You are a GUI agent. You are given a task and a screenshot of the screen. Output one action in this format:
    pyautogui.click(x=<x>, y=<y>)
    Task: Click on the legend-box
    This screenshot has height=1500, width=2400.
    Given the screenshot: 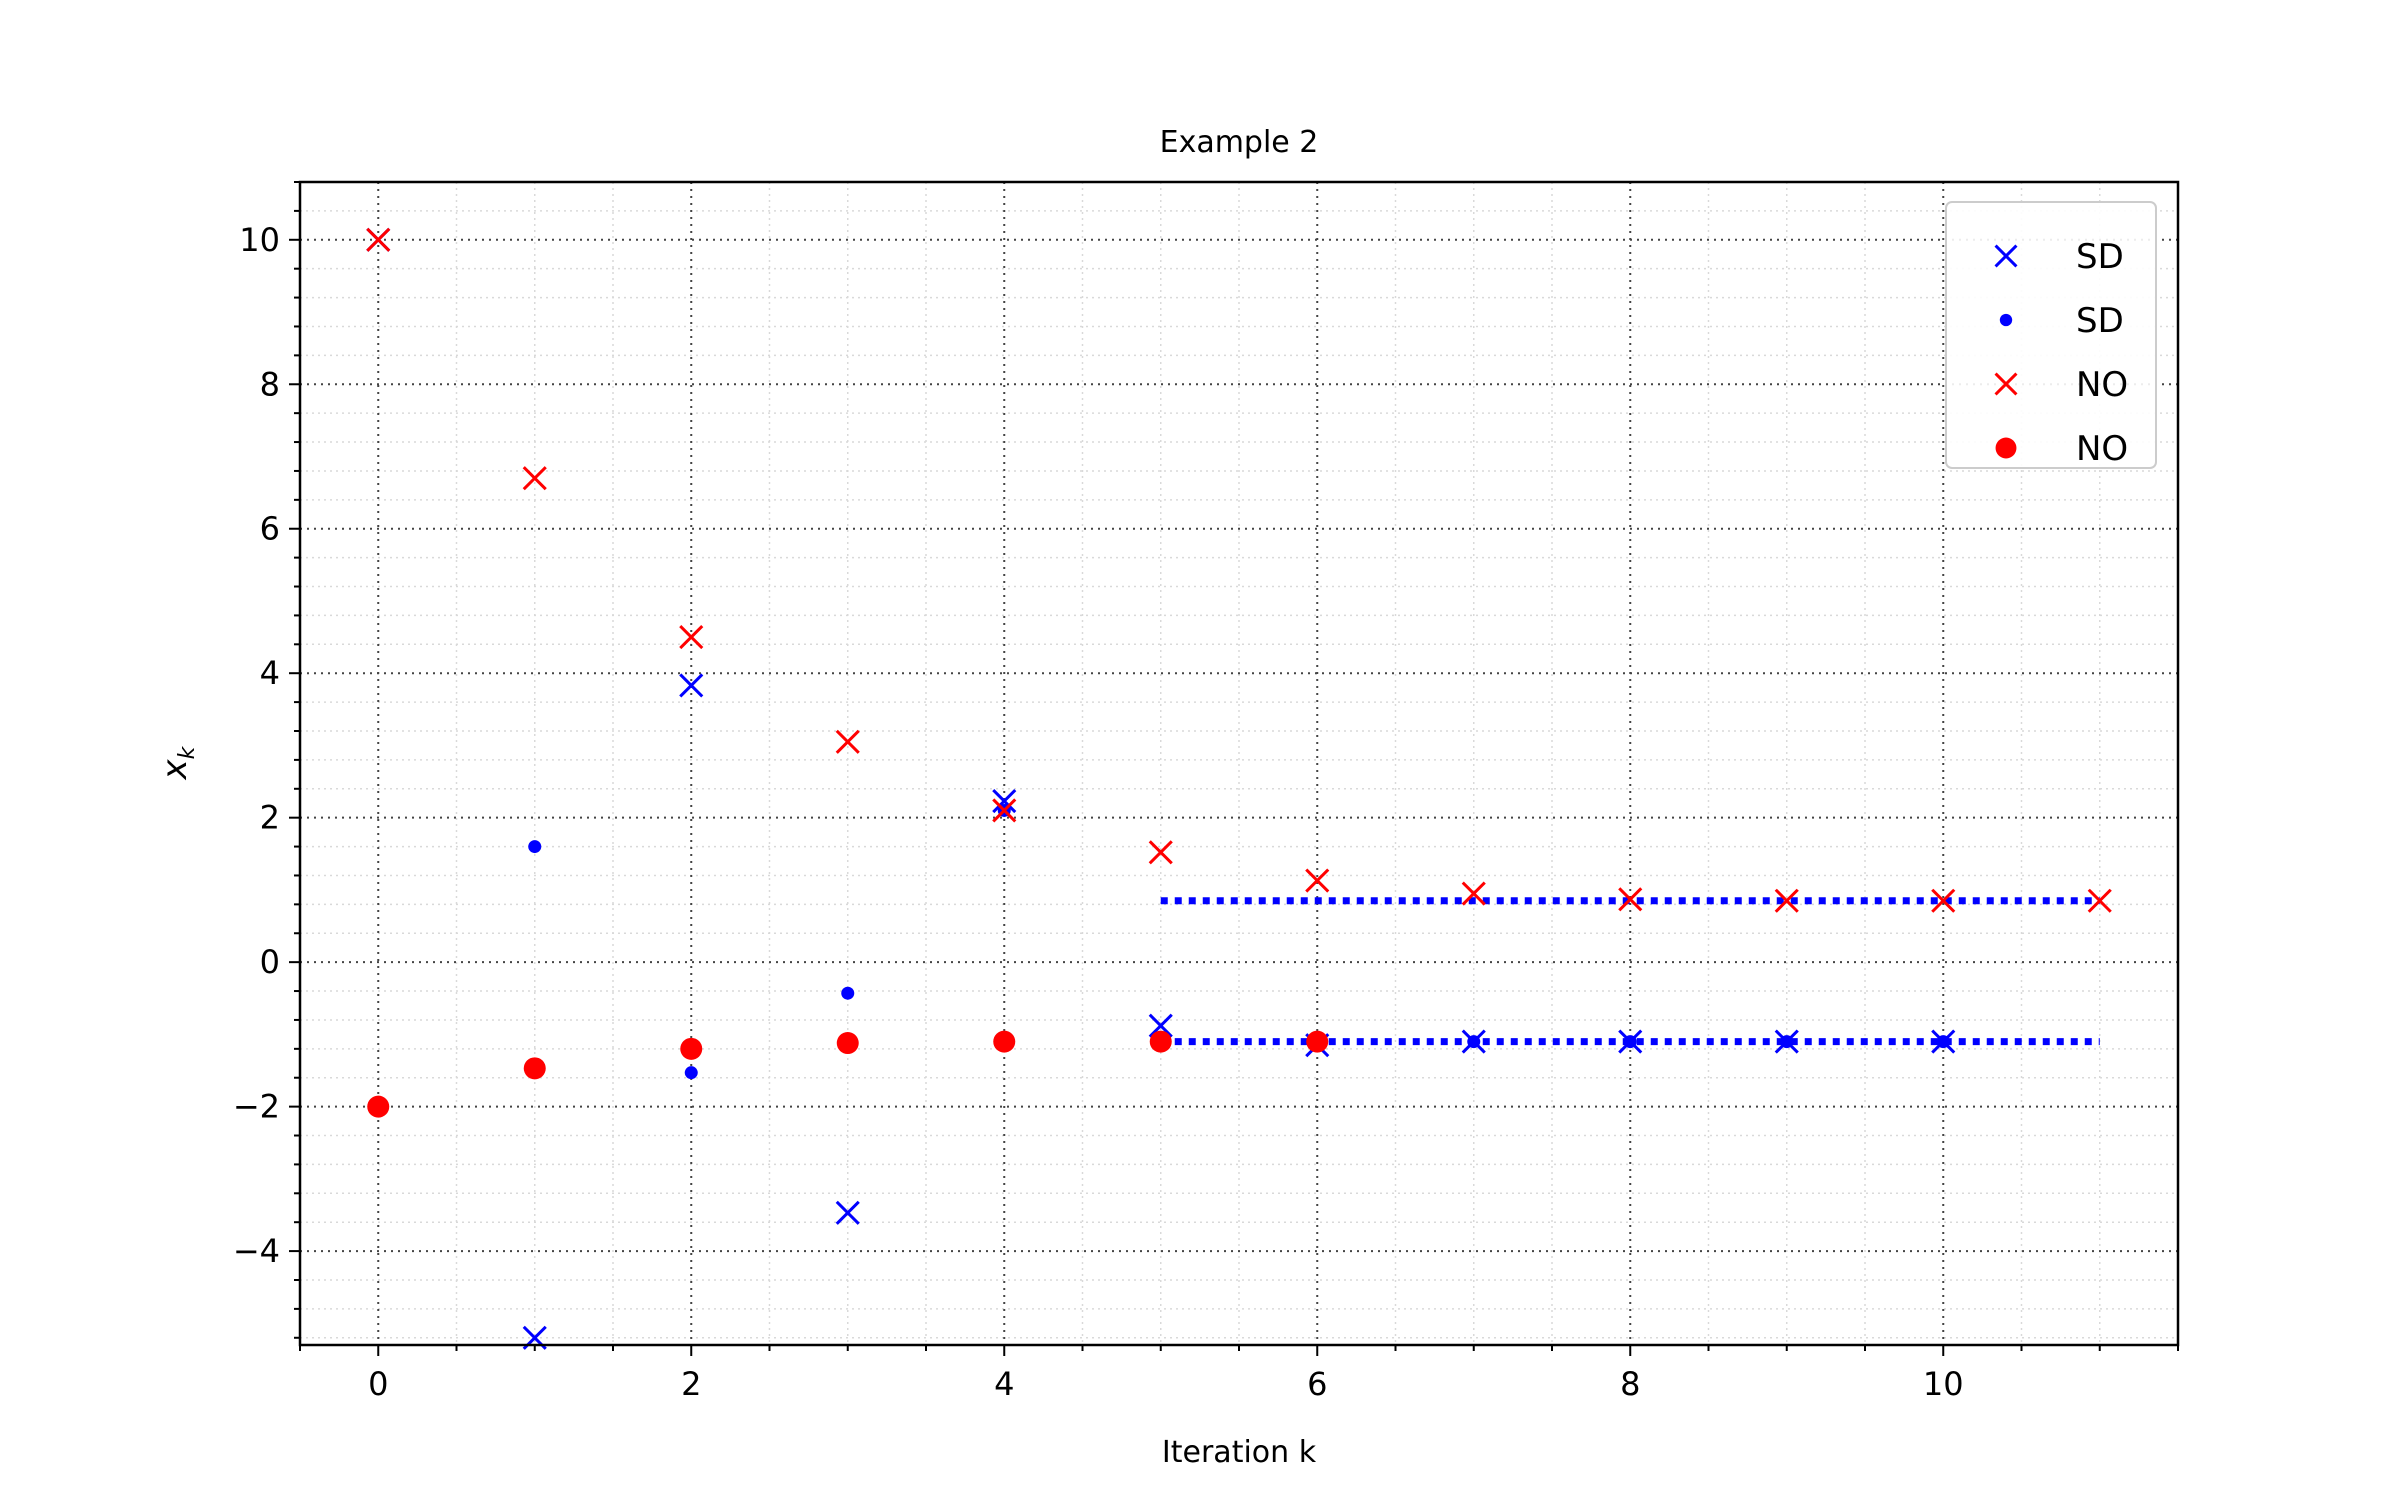 What is the action you would take?
    pyautogui.click(x=2051, y=335)
    